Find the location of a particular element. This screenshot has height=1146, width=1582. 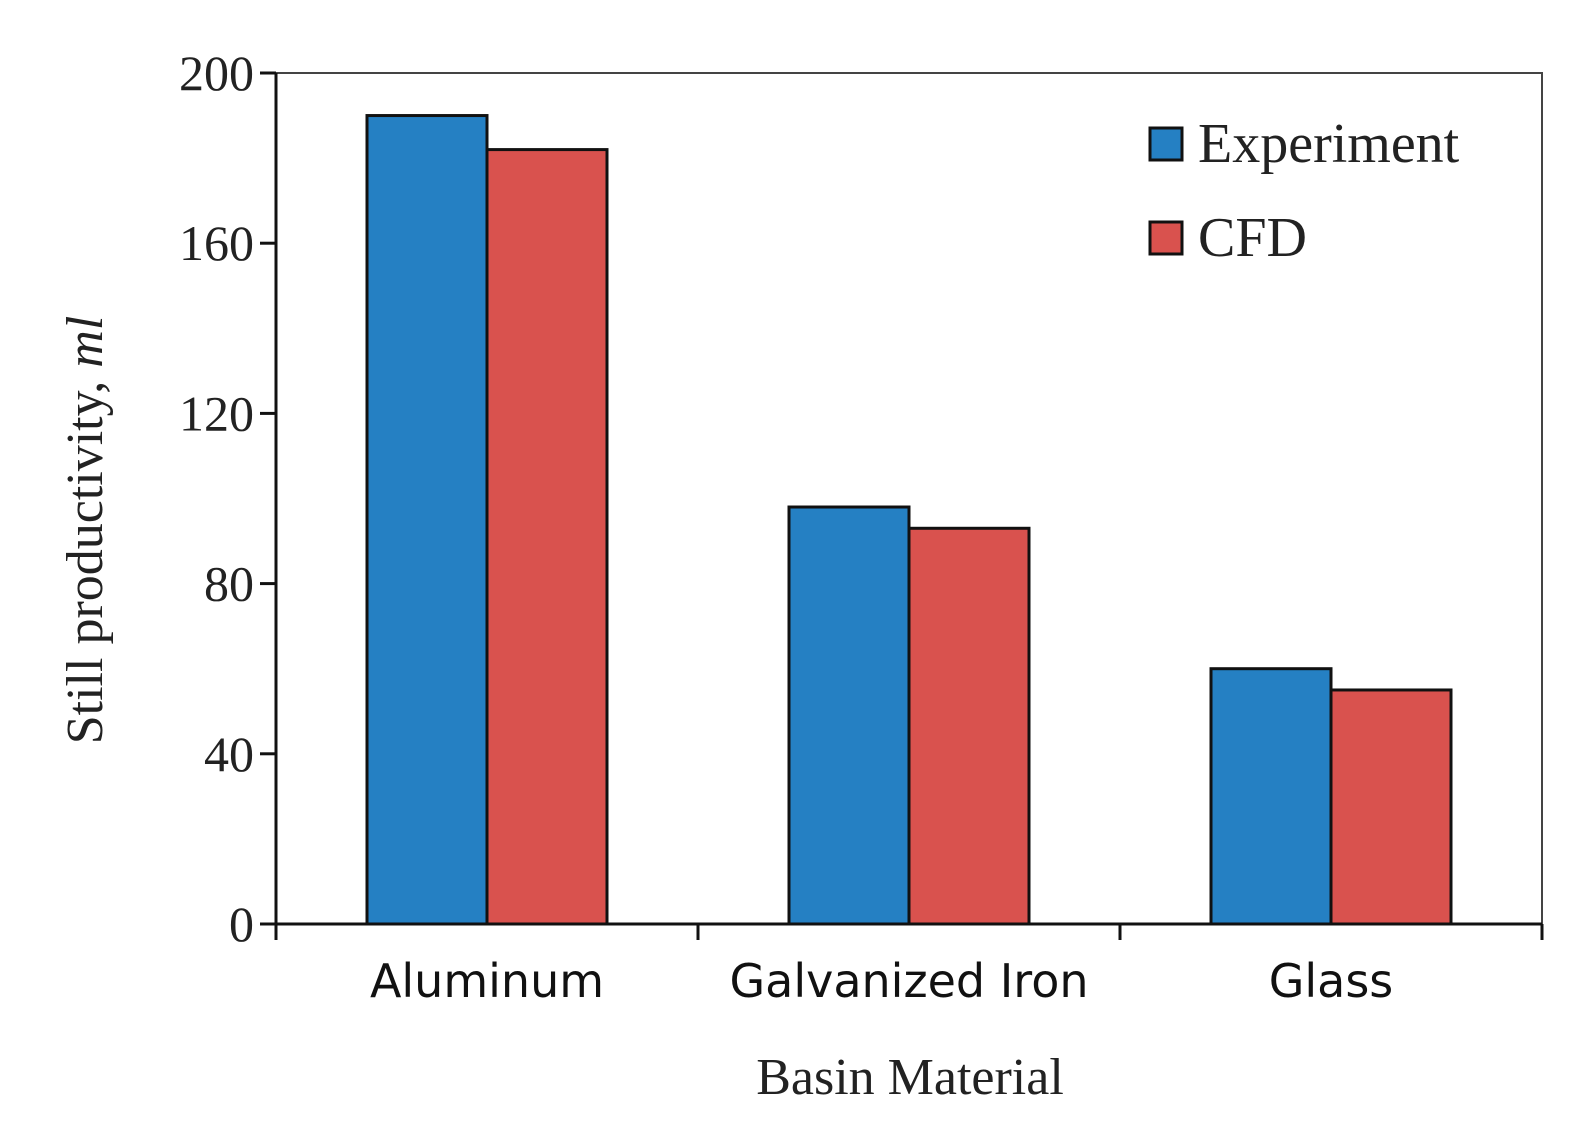

y-axis-label: Still productivity, ml is located at coordinates (85, 530).